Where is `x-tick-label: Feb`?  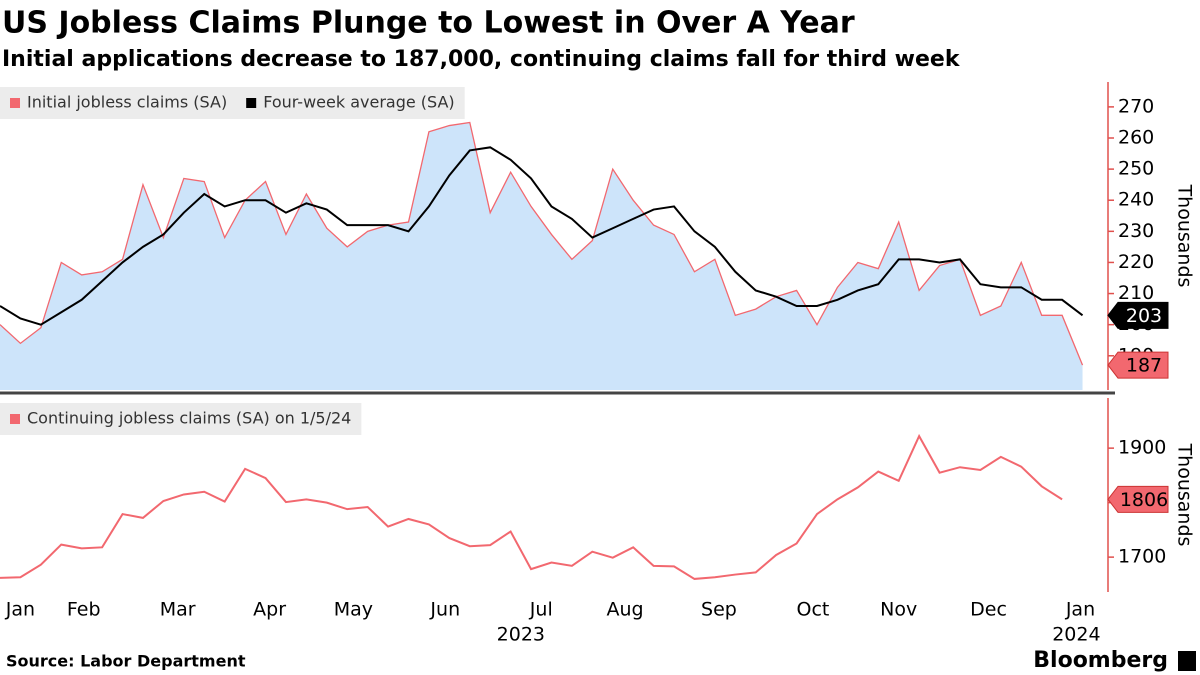
x-tick-label: Feb is located at coordinates (84, 610).